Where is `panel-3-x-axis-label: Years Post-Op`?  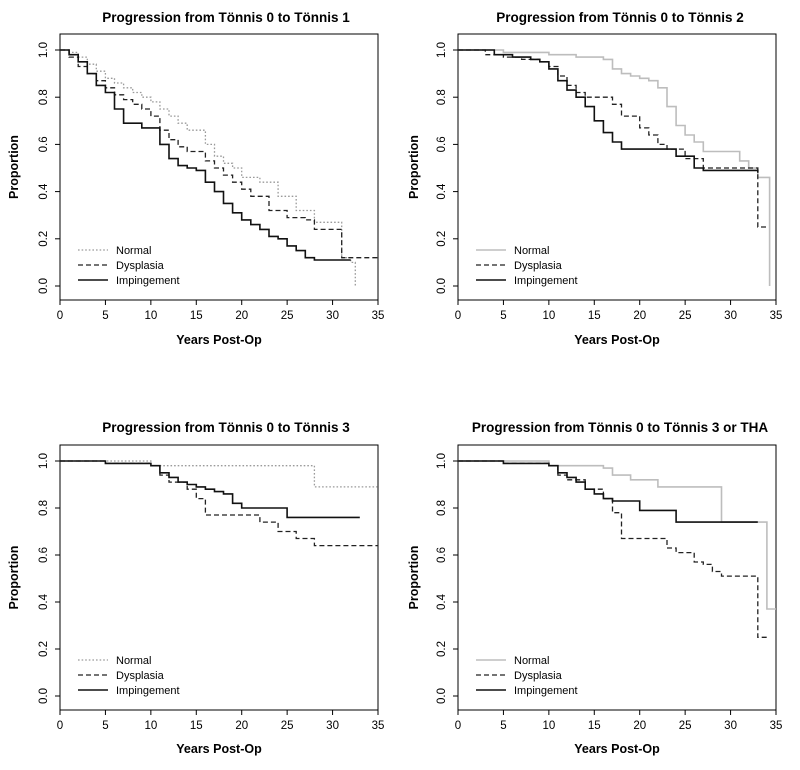 panel-3-x-axis-label: Years Post-Op is located at coordinates (219, 749).